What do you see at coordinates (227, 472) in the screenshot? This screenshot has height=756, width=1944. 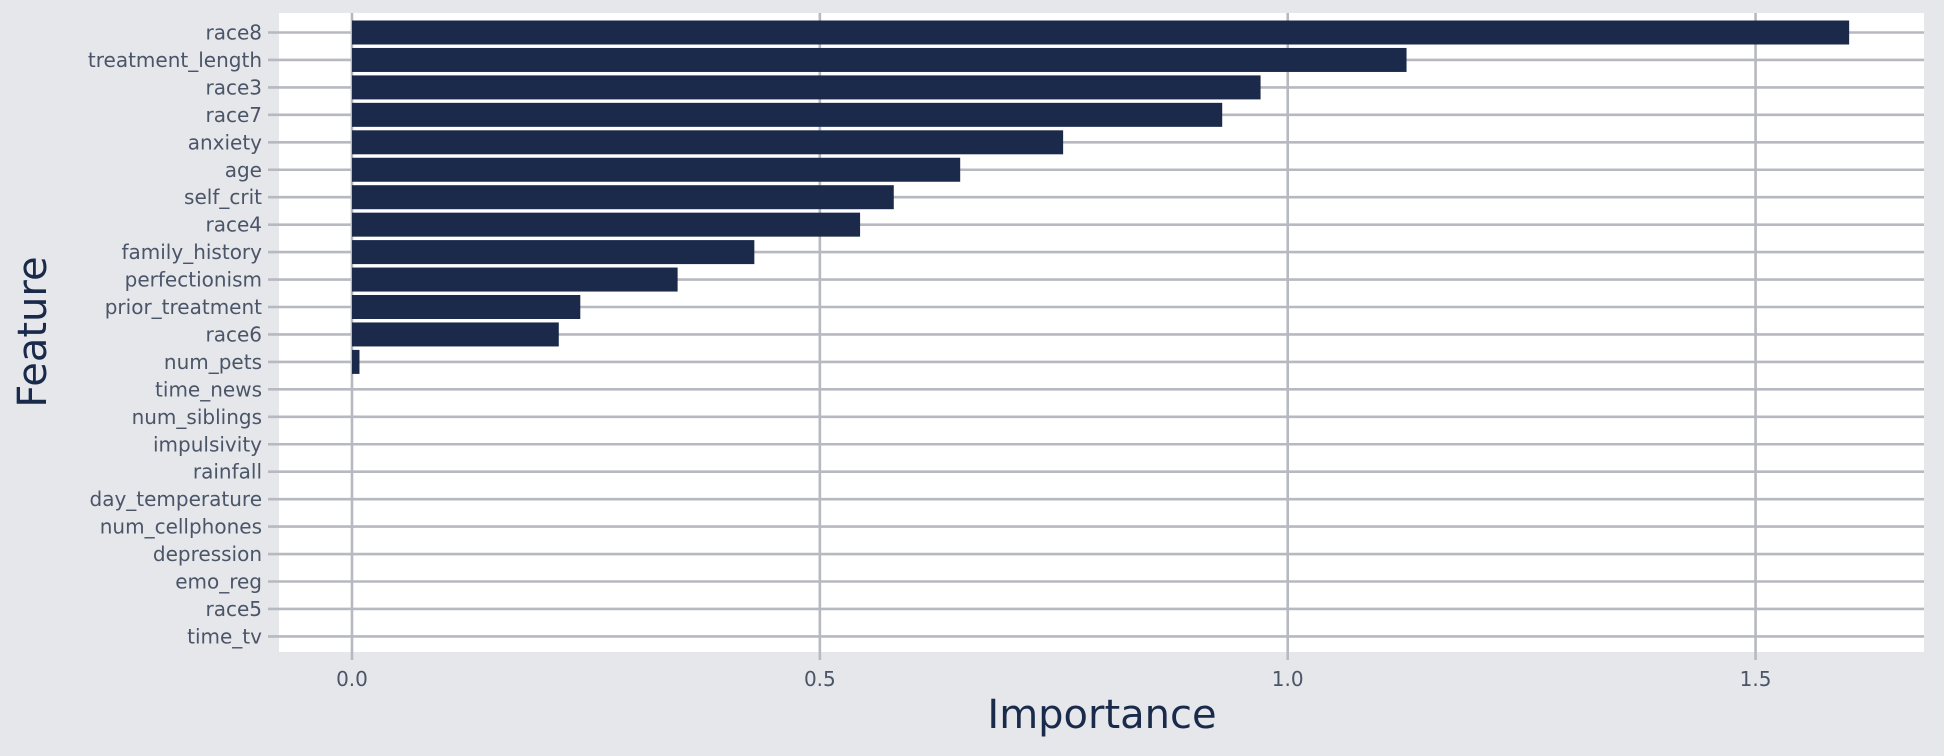 I see `y-tick-label: rainfall` at bounding box center [227, 472].